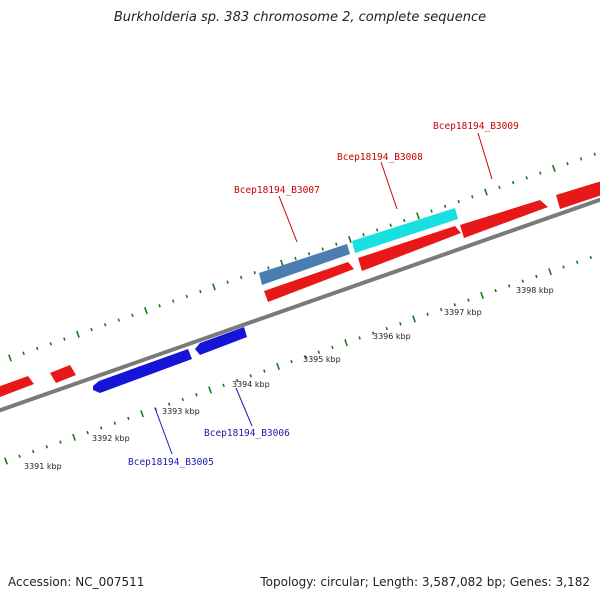  Describe the element at coordinates (76, 582) in the screenshot. I see `accession-text: Accession: NC_007511` at that location.